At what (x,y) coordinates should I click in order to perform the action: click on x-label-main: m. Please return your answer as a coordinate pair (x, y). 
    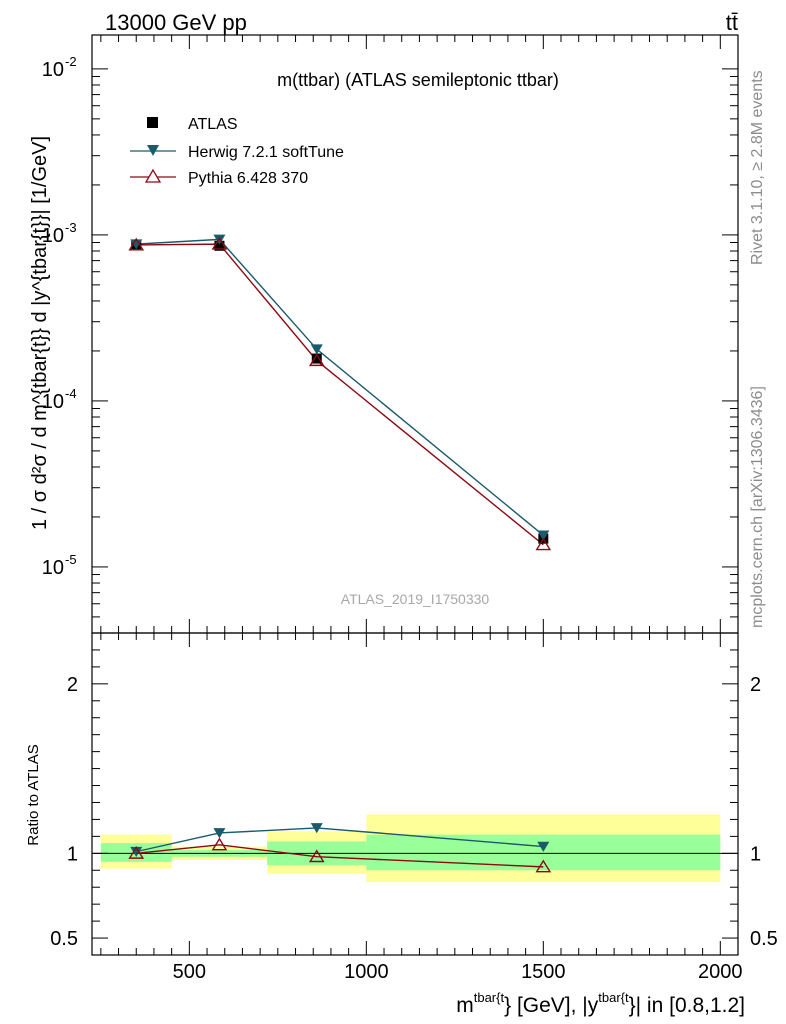
    Looking at the image, I should click on (465, 1005).